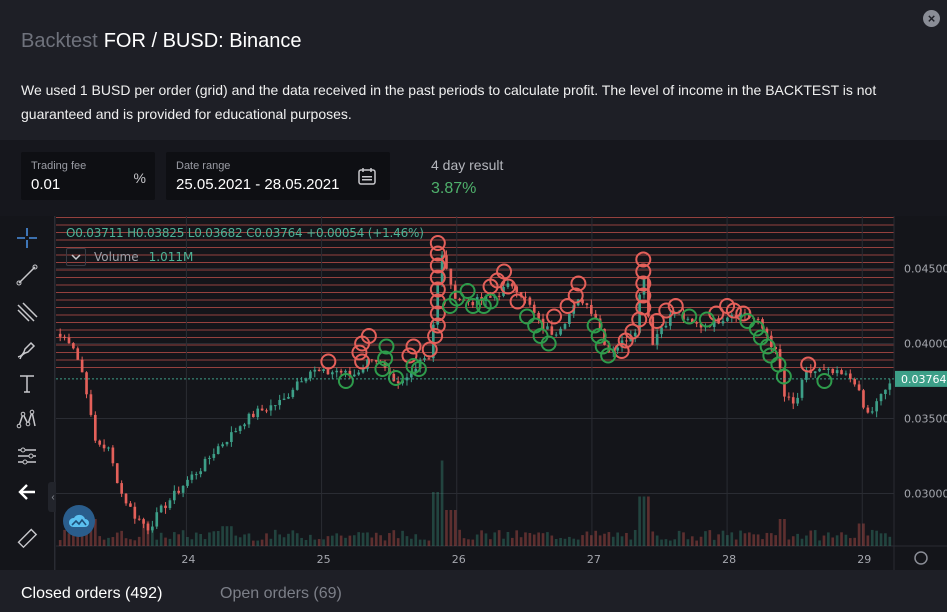 This screenshot has height=612, width=947. I want to click on back-tool, so click(27, 492).